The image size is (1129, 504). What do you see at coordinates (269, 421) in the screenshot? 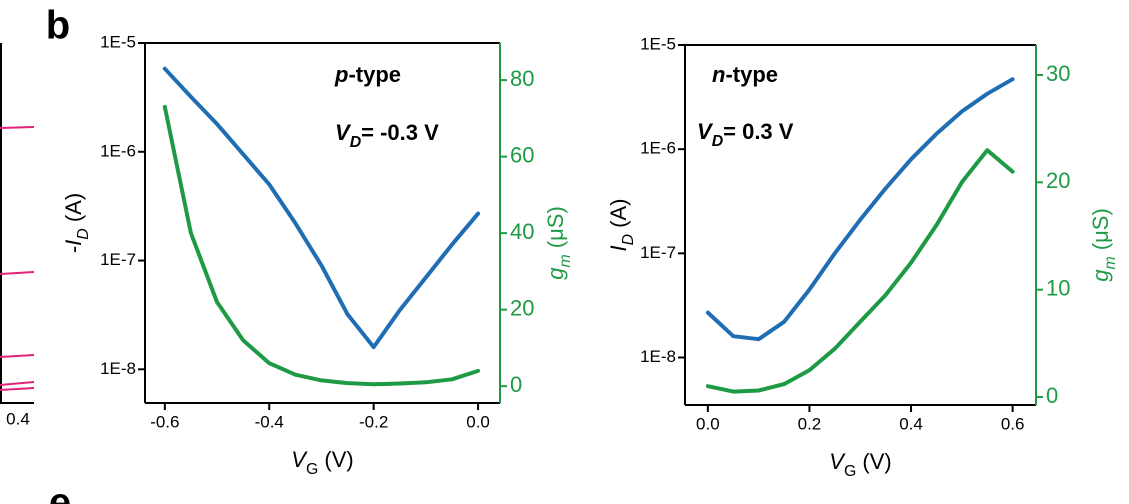
I see `x-tick-label: -0.4` at bounding box center [269, 421].